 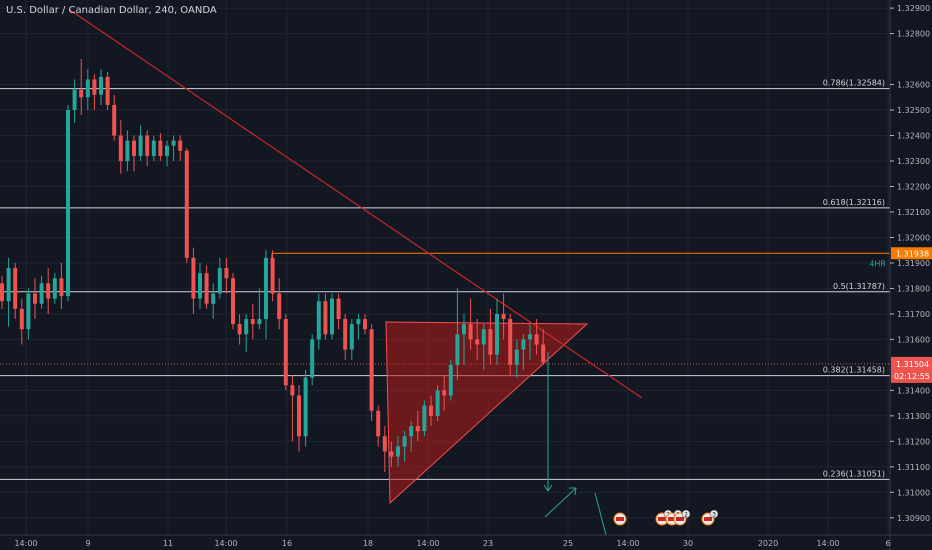 I want to click on price-tick-label: 1.32400, so click(x=913, y=136).